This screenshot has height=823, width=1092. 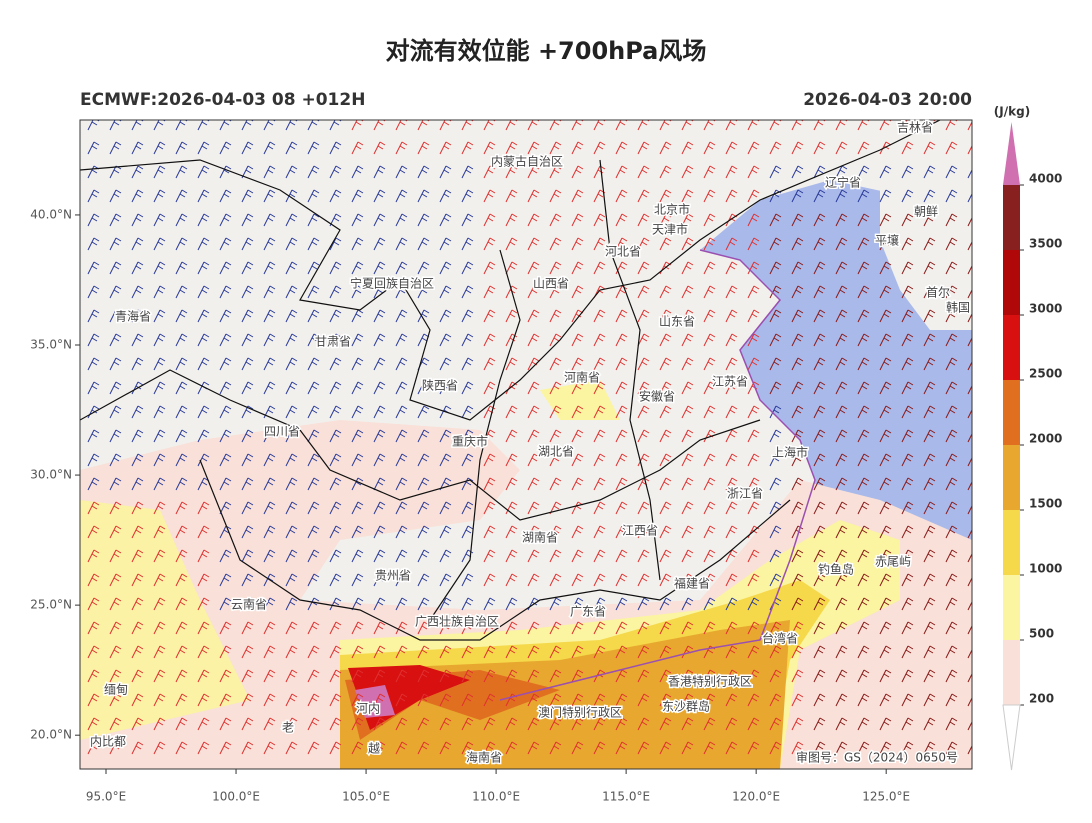 I want to click on place-label: 陕西省, so click(x=440, y=385).